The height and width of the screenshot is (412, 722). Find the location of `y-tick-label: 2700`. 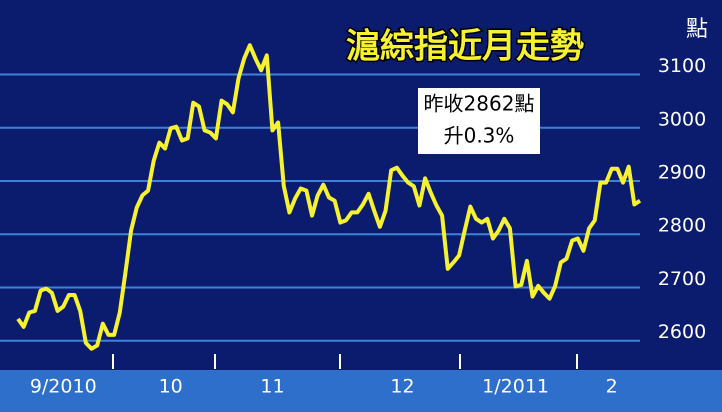

y-tick-label: 2700 is located at coordinates (682, 279).